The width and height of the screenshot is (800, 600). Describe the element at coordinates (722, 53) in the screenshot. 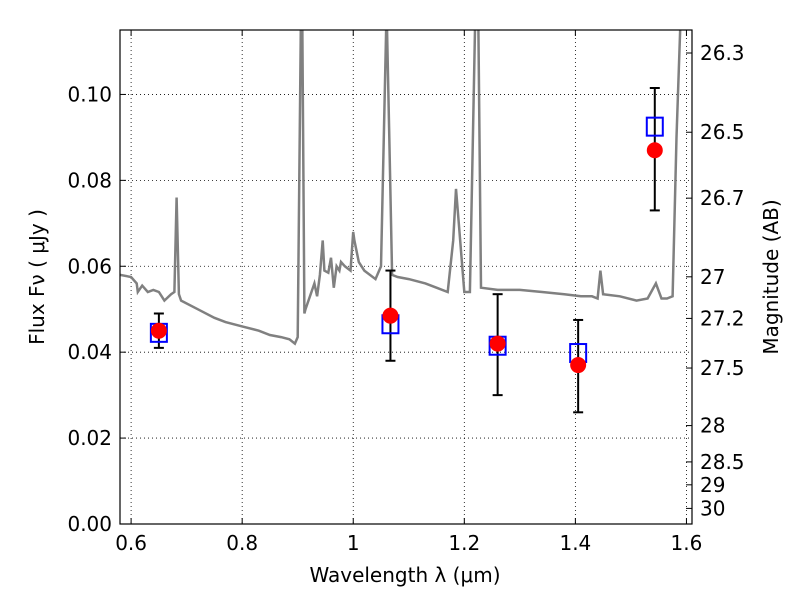

I see `right-tick-label: 26.3` at that location.